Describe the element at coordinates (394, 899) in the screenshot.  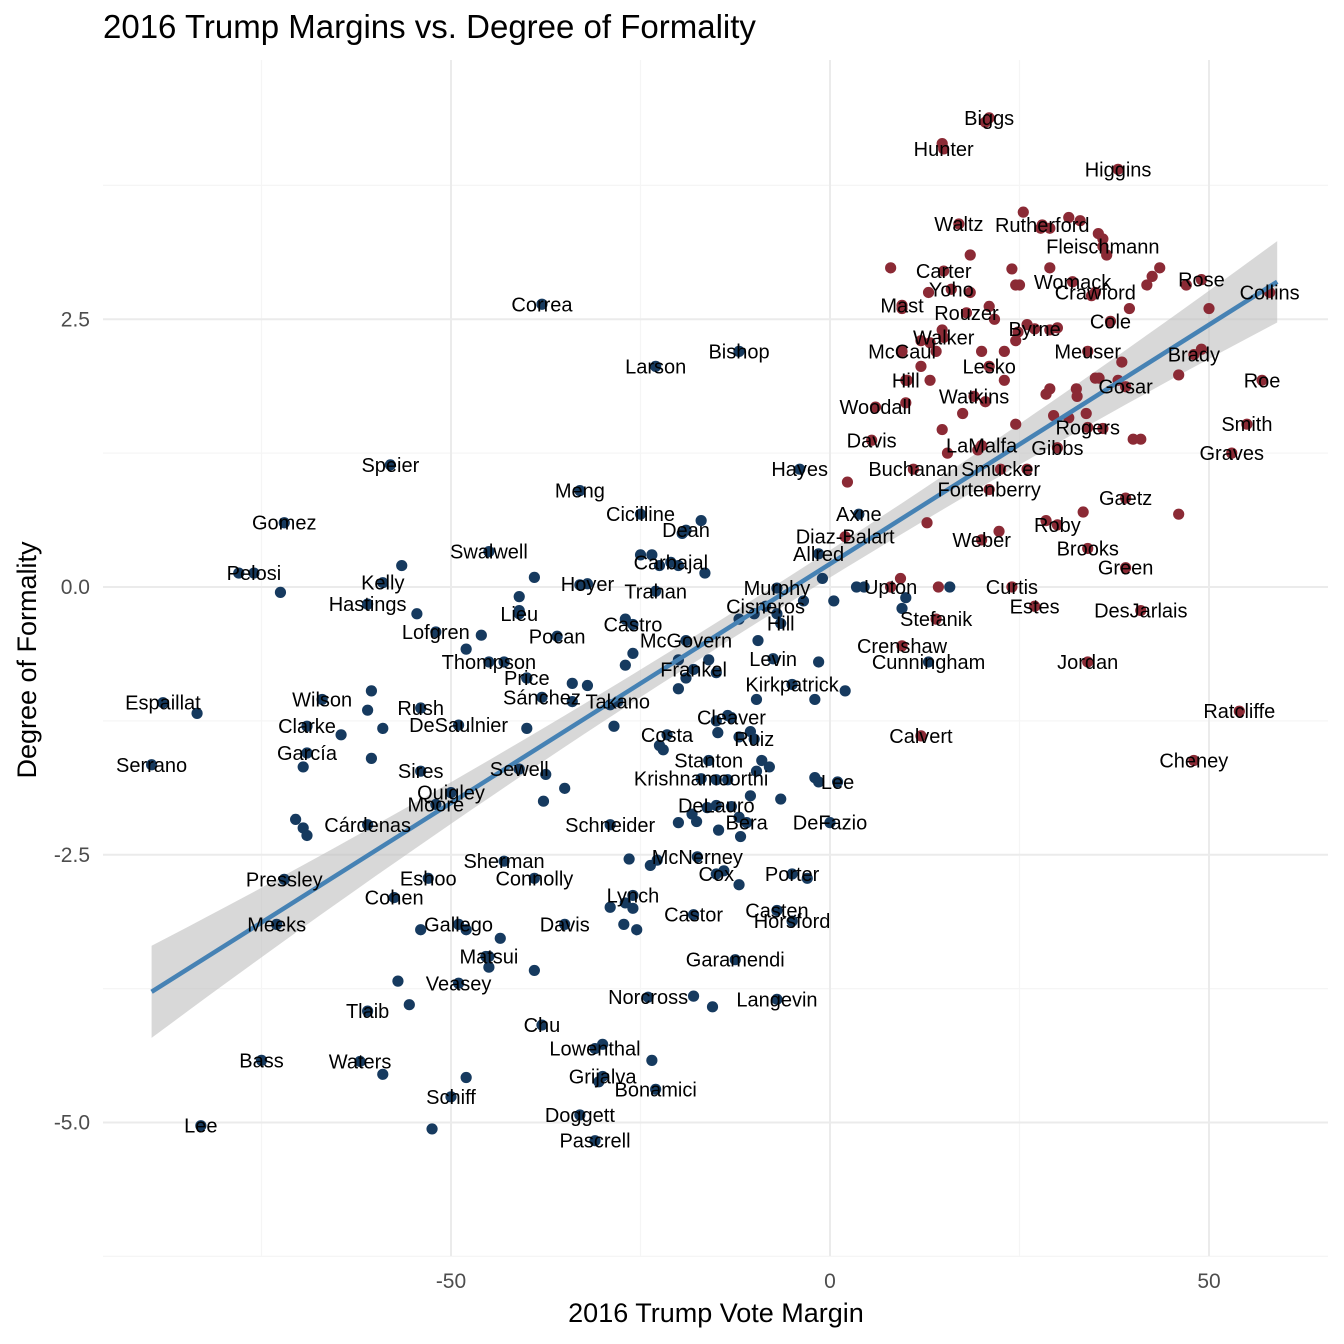
I see `point-label: Cohen` at that location.